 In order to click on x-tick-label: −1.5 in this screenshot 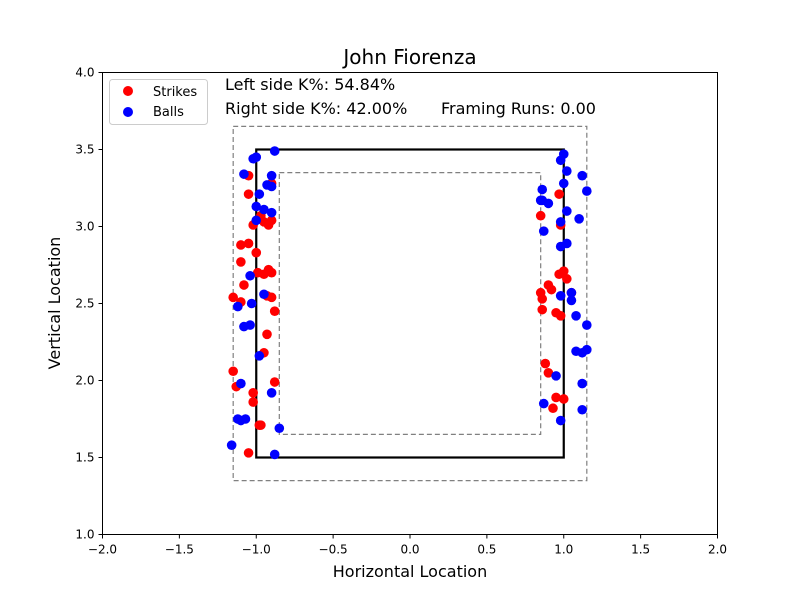, I will do `click(179, 550)`.